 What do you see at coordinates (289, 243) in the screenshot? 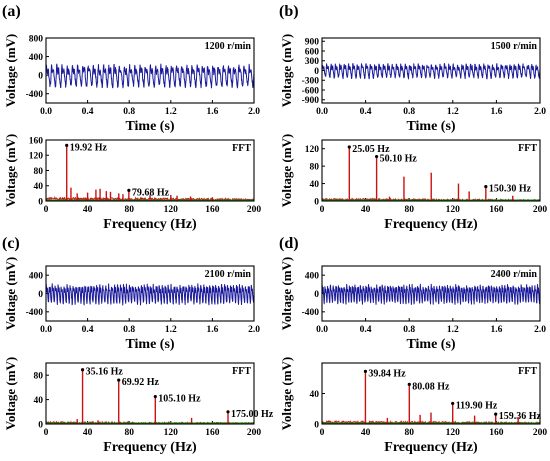
I see `panel-label: (d)` at bounding box center [289, 243].